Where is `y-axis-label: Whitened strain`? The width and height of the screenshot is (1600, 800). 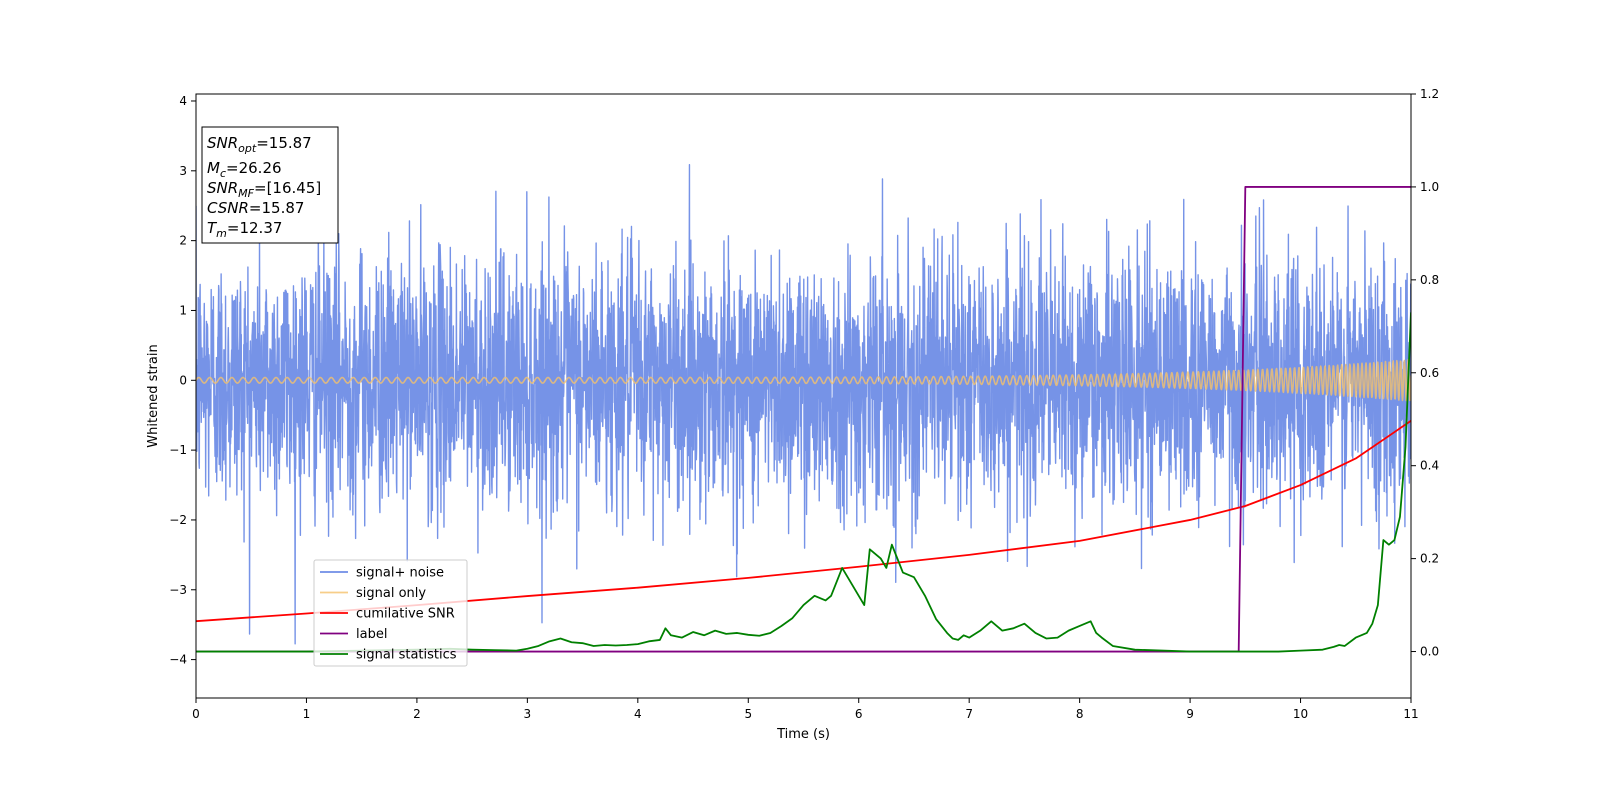 y-axis-label: Whitened strain is located at coordinates (153, 395).